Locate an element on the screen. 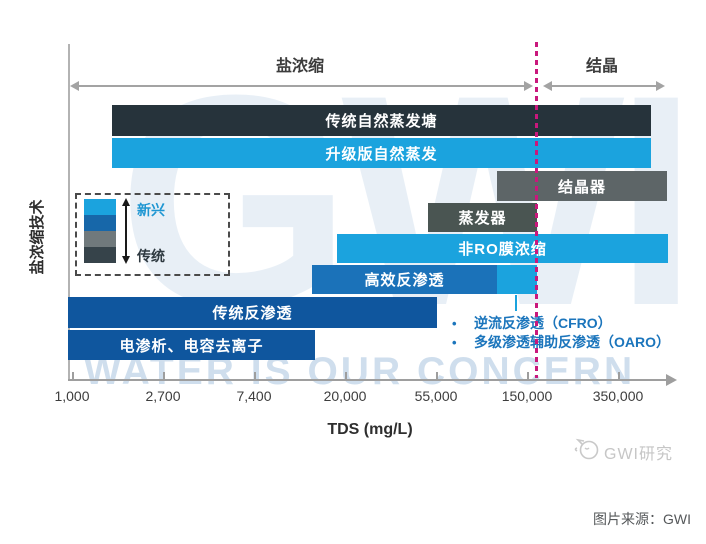  bar-non-ro-membrane: 非RO膜浓缩 is located at coordinates (502, 248).